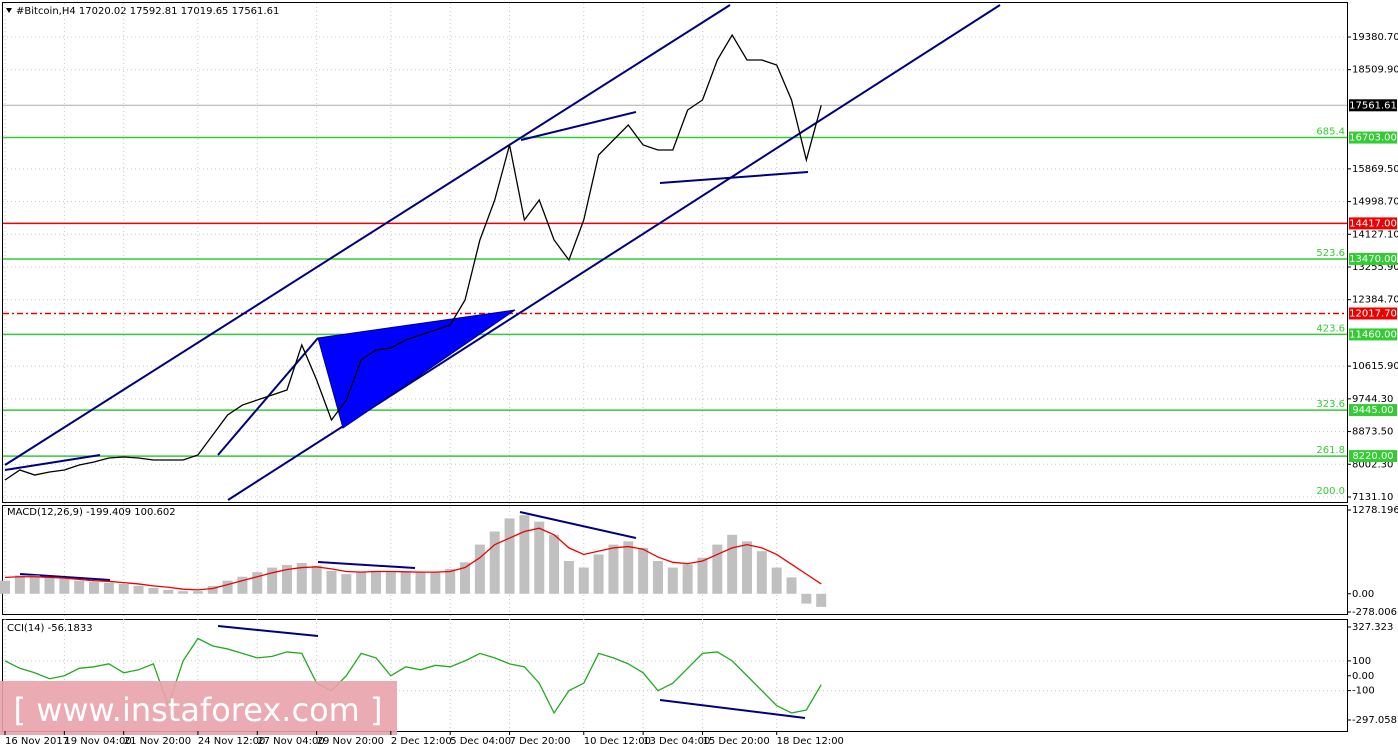  Describe the element at coordinates (350, 741) in the screenshot. I see `x-tick-label: 29 Nov 20:00` at that location.